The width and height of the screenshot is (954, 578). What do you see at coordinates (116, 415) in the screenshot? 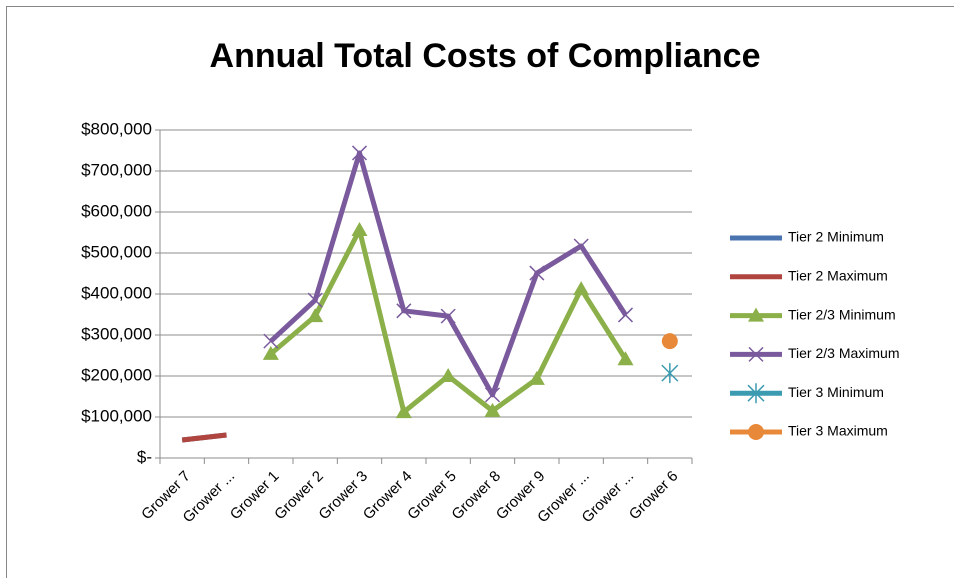
I see `y-tick-label: $100,000` at bounding box center [116, 415].